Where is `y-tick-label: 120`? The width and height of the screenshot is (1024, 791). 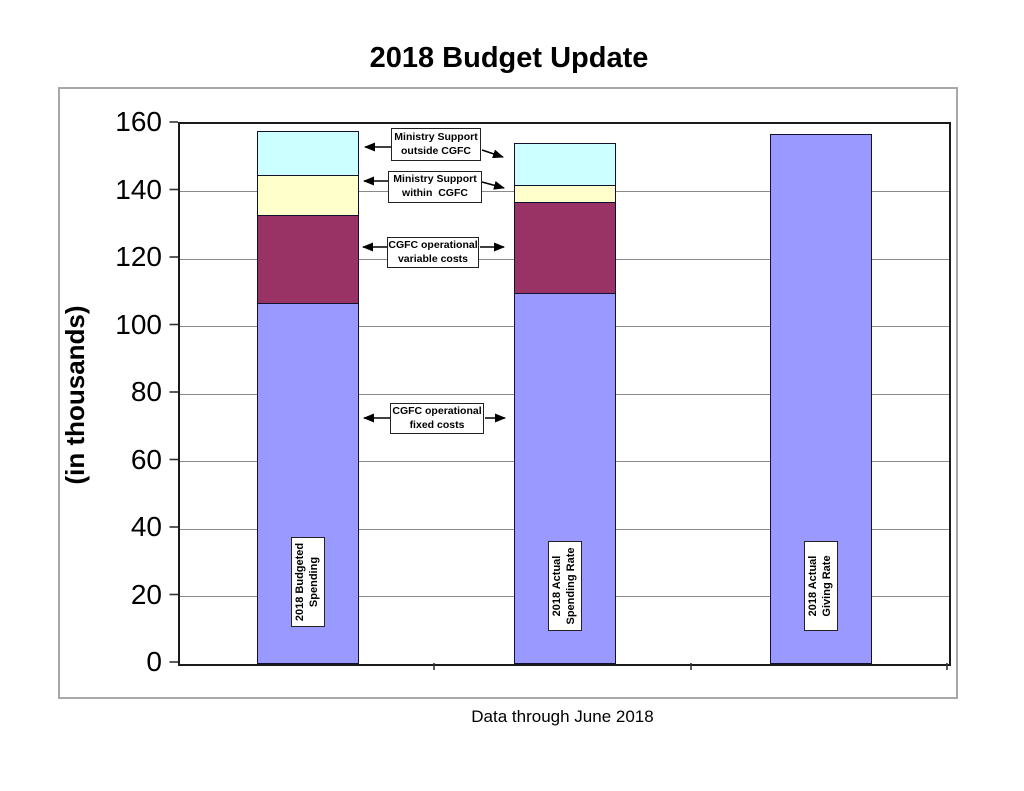
y-tick-label: 120 is located at coordinates (138, 256).